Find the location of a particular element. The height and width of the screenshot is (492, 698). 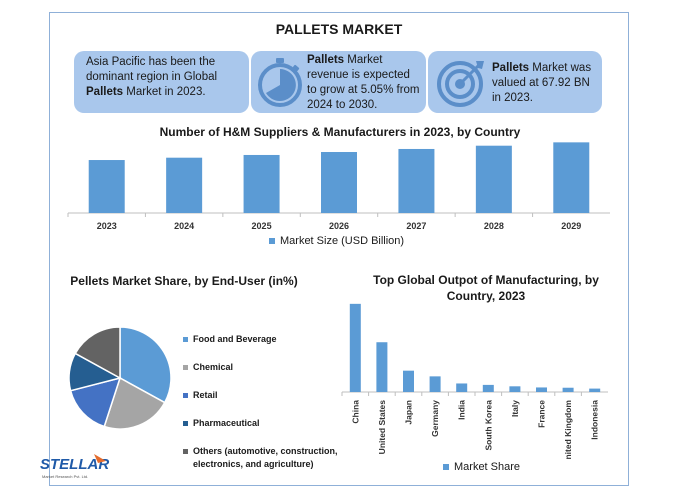

legend-label: Retail is located at coordinates (205, 395).